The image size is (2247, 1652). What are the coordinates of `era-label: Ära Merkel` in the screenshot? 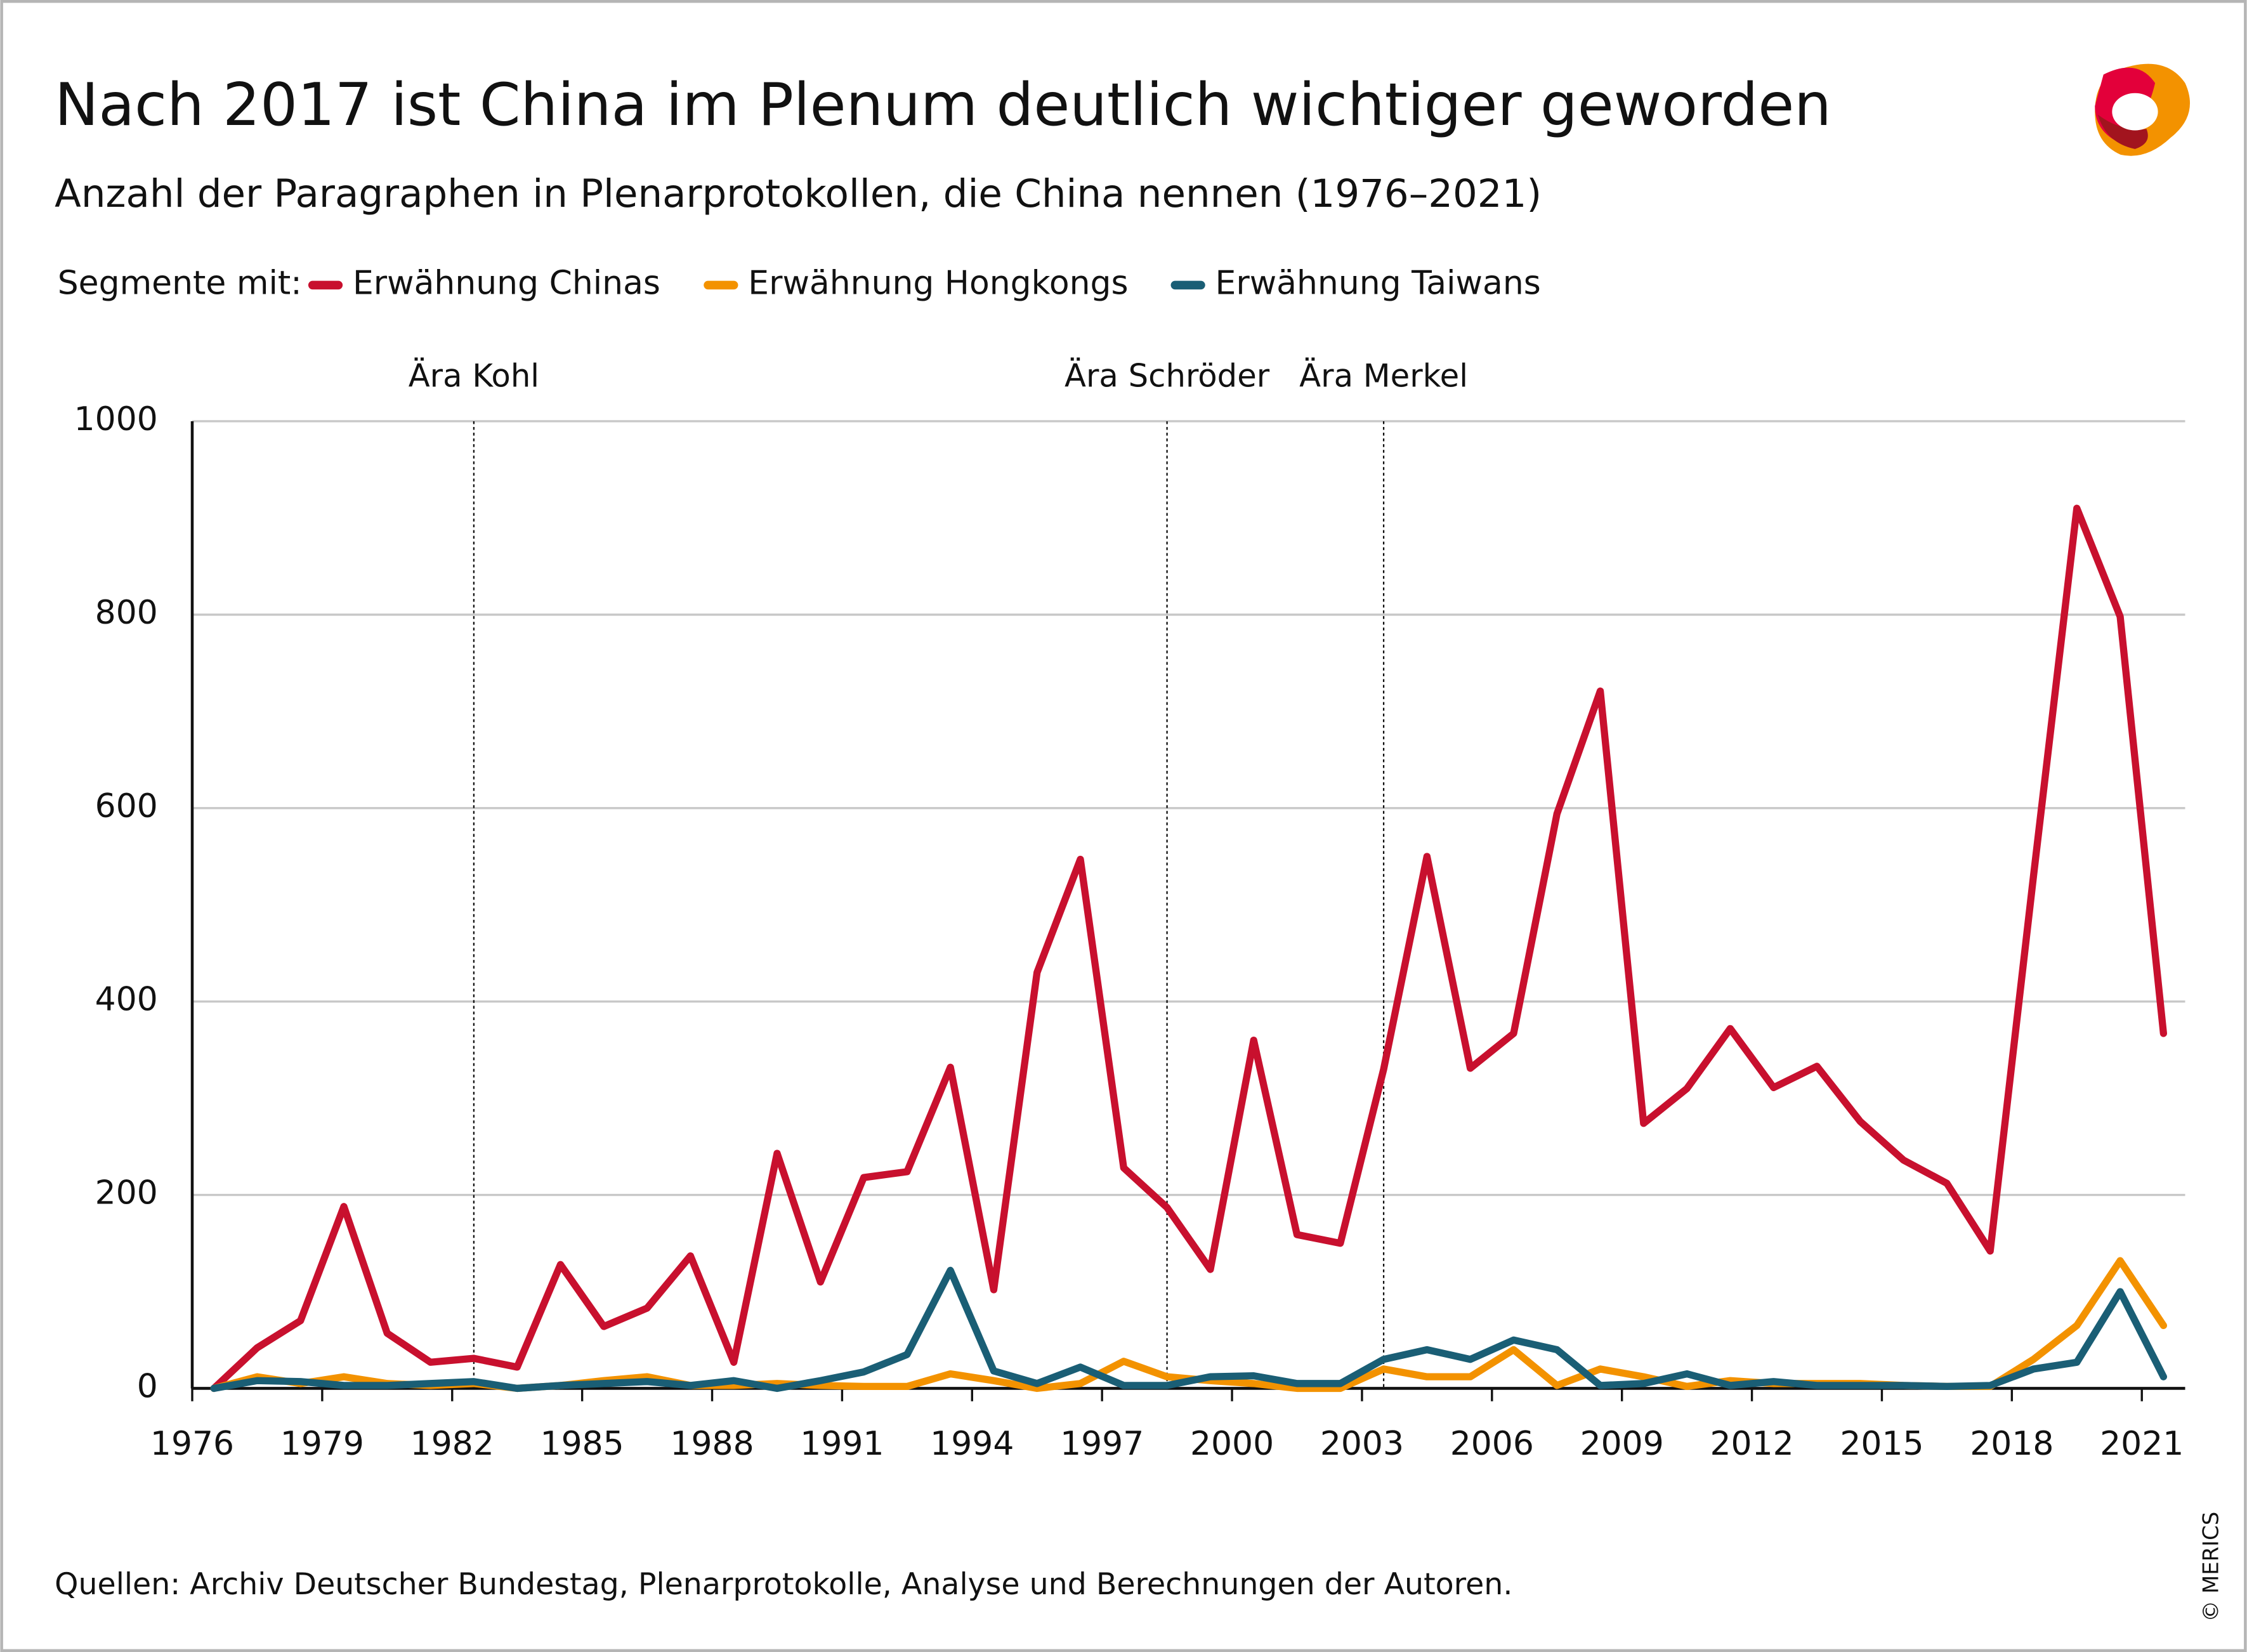 It's located at (1383, 376).